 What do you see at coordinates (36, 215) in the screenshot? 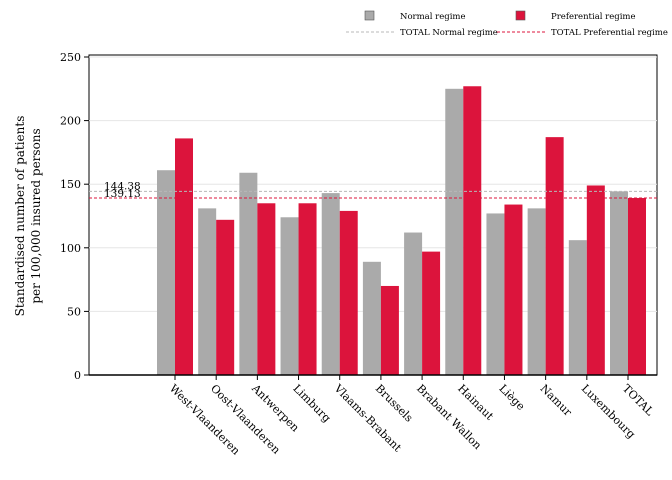
I see `y-axis-label-line-2: per 100,000 insured persons` at bounding box center [36, 215].